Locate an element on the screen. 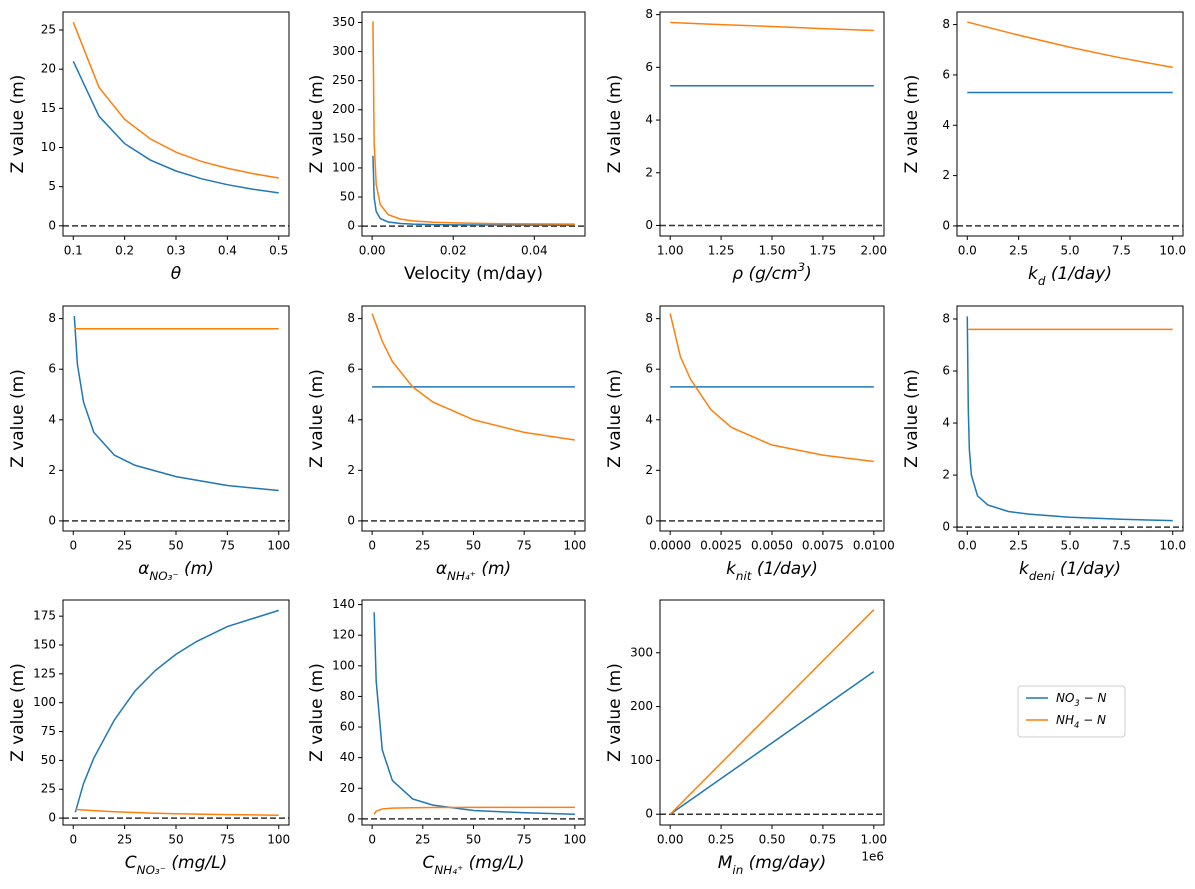  x-axis-label: Min (mg/day) is located at coordinates (772, 865).